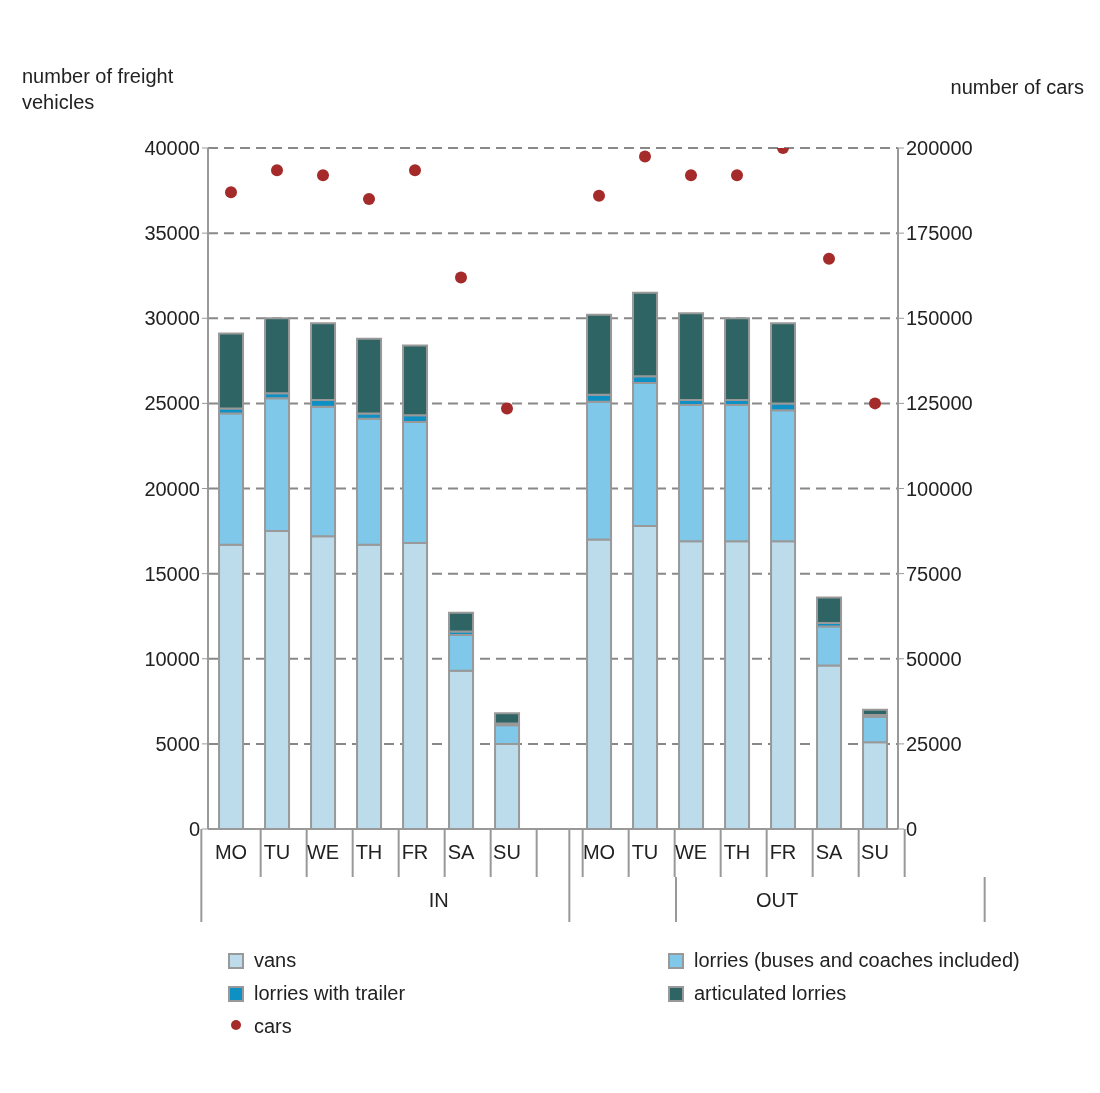  What do you see at coordinates (770, 993) in the screenshot?
I see `legend-label: articulated lorries` at bounding box center [770, 993].